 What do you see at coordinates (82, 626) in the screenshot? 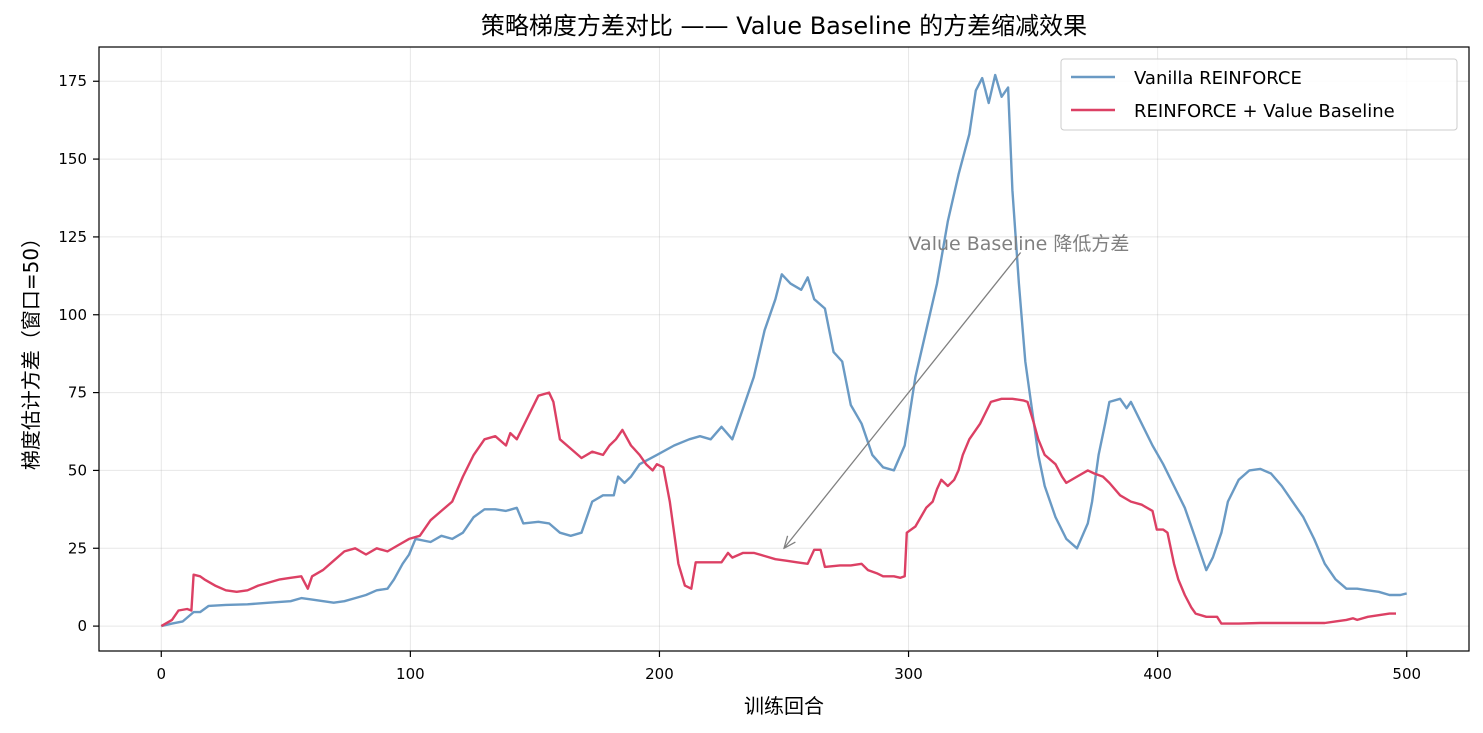
I see `y-tick-label: 0` at bounding box center [82, 626].